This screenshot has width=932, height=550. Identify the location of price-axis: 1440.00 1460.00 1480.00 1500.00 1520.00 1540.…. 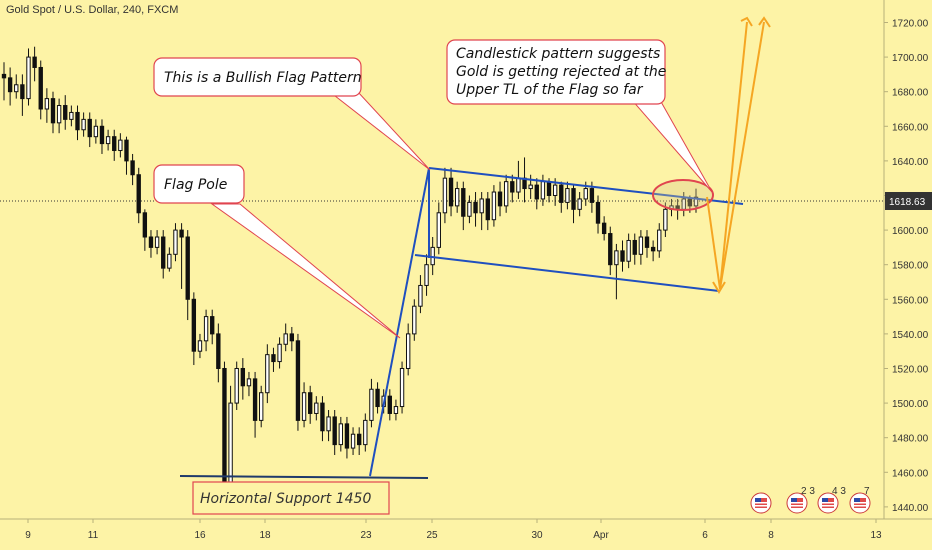
(906, 266).